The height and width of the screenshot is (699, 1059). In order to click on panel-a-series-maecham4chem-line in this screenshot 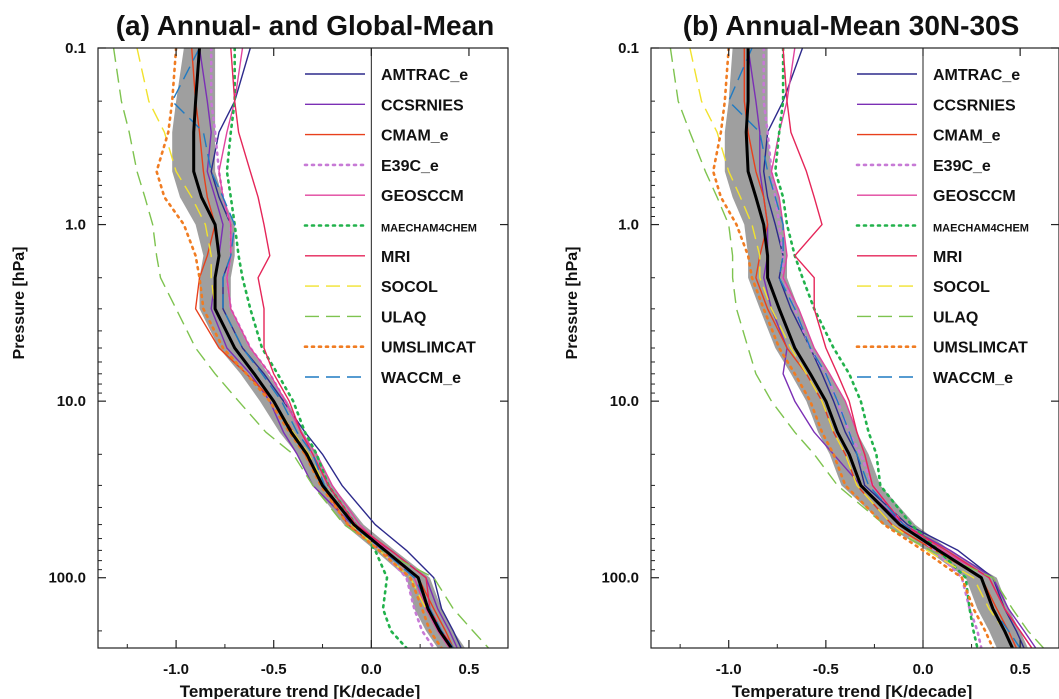, I will do `click(316, 348)`.